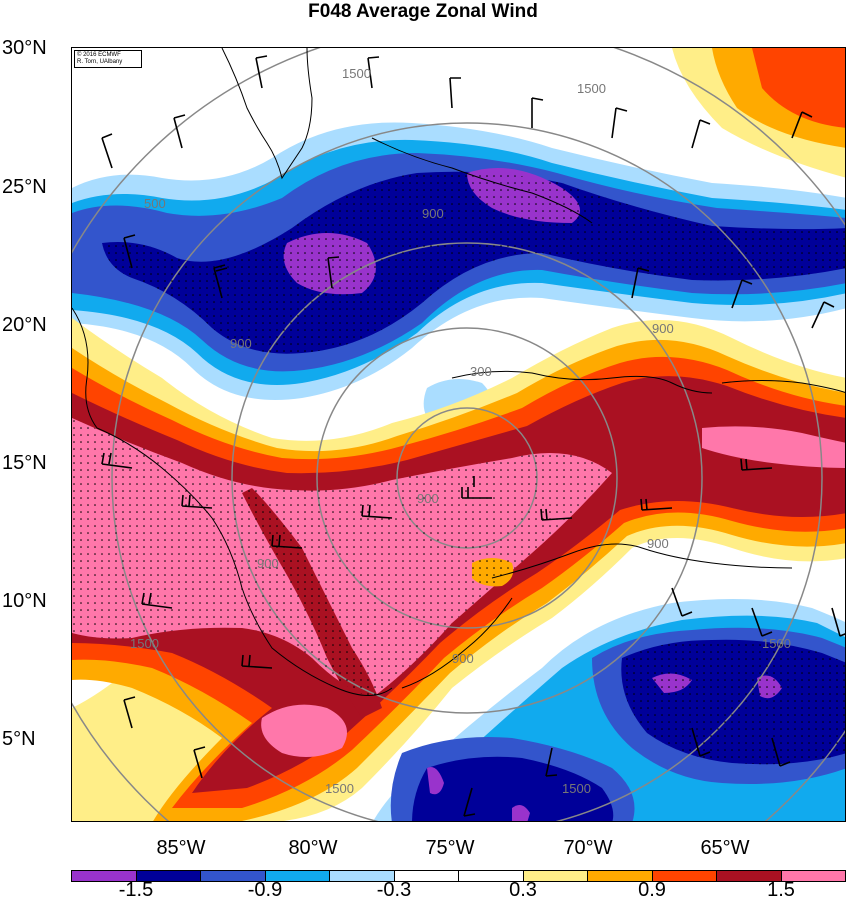  I want to click on lat-label-5n: 5°N, so click(19, 739).